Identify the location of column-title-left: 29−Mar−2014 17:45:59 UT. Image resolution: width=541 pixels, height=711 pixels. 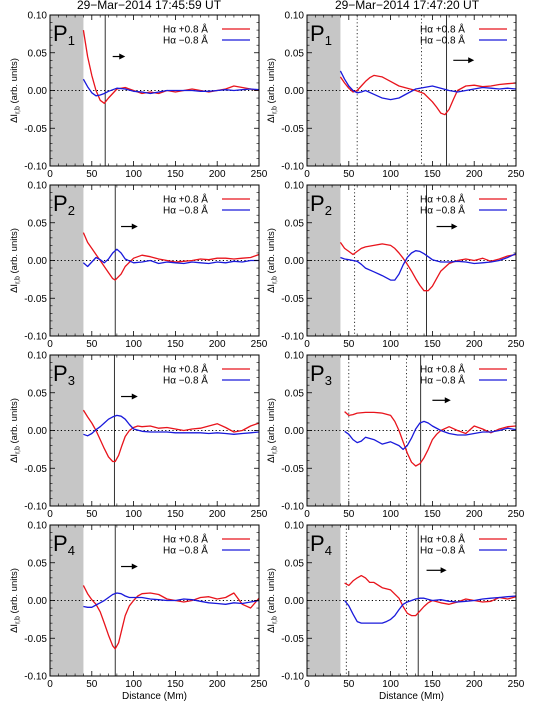
(149, 6).